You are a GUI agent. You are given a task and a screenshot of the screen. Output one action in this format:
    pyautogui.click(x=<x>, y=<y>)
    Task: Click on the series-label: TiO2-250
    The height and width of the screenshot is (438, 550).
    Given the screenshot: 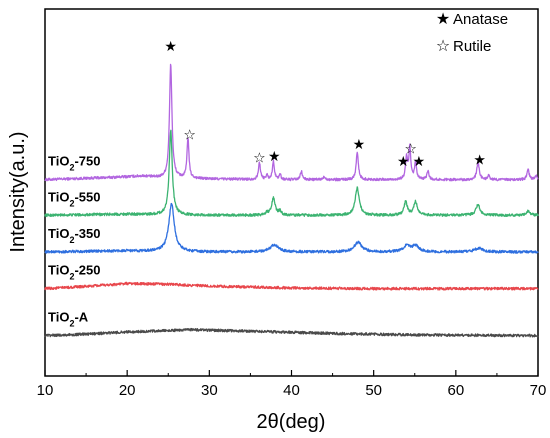 What is the action you would take?
    pyautogui.click(x=74, y=272)
    